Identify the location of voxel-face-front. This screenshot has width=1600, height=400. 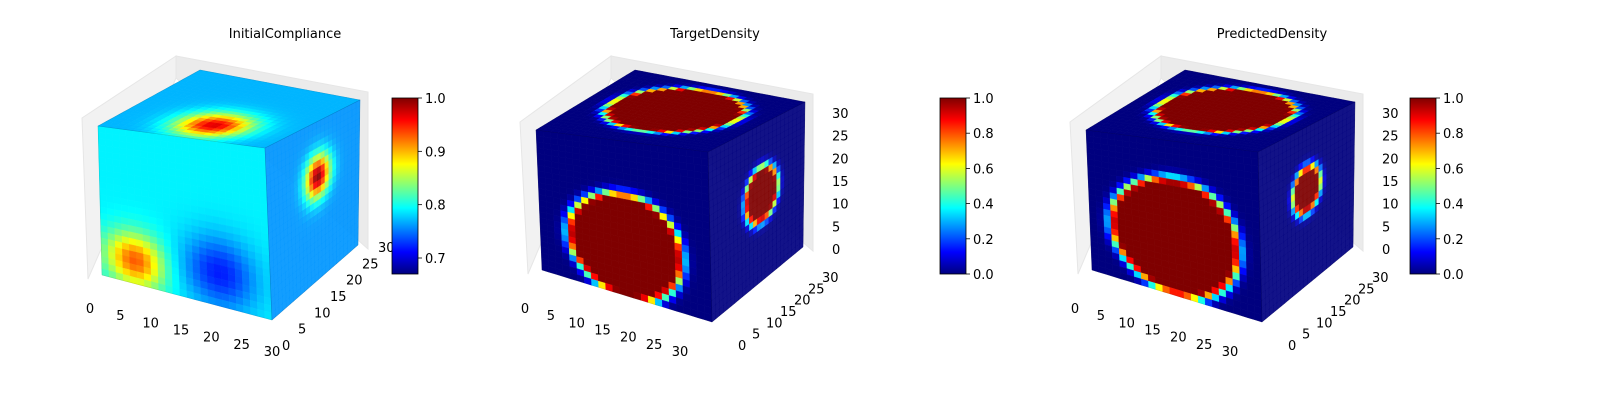
(185, 223).